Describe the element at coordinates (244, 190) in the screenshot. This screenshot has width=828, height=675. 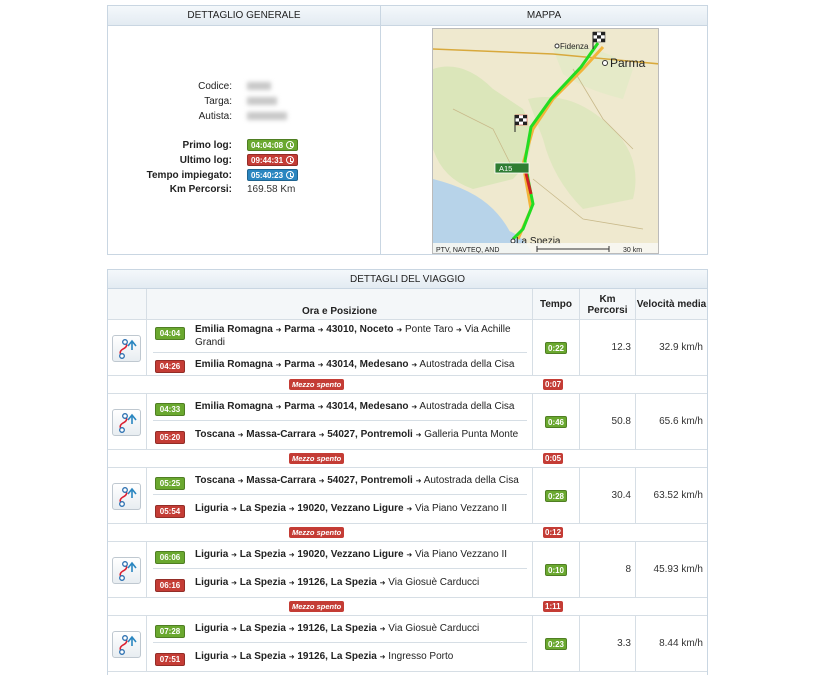
I see `km-row: Km Percorsi: 169.58 Km` at that location.